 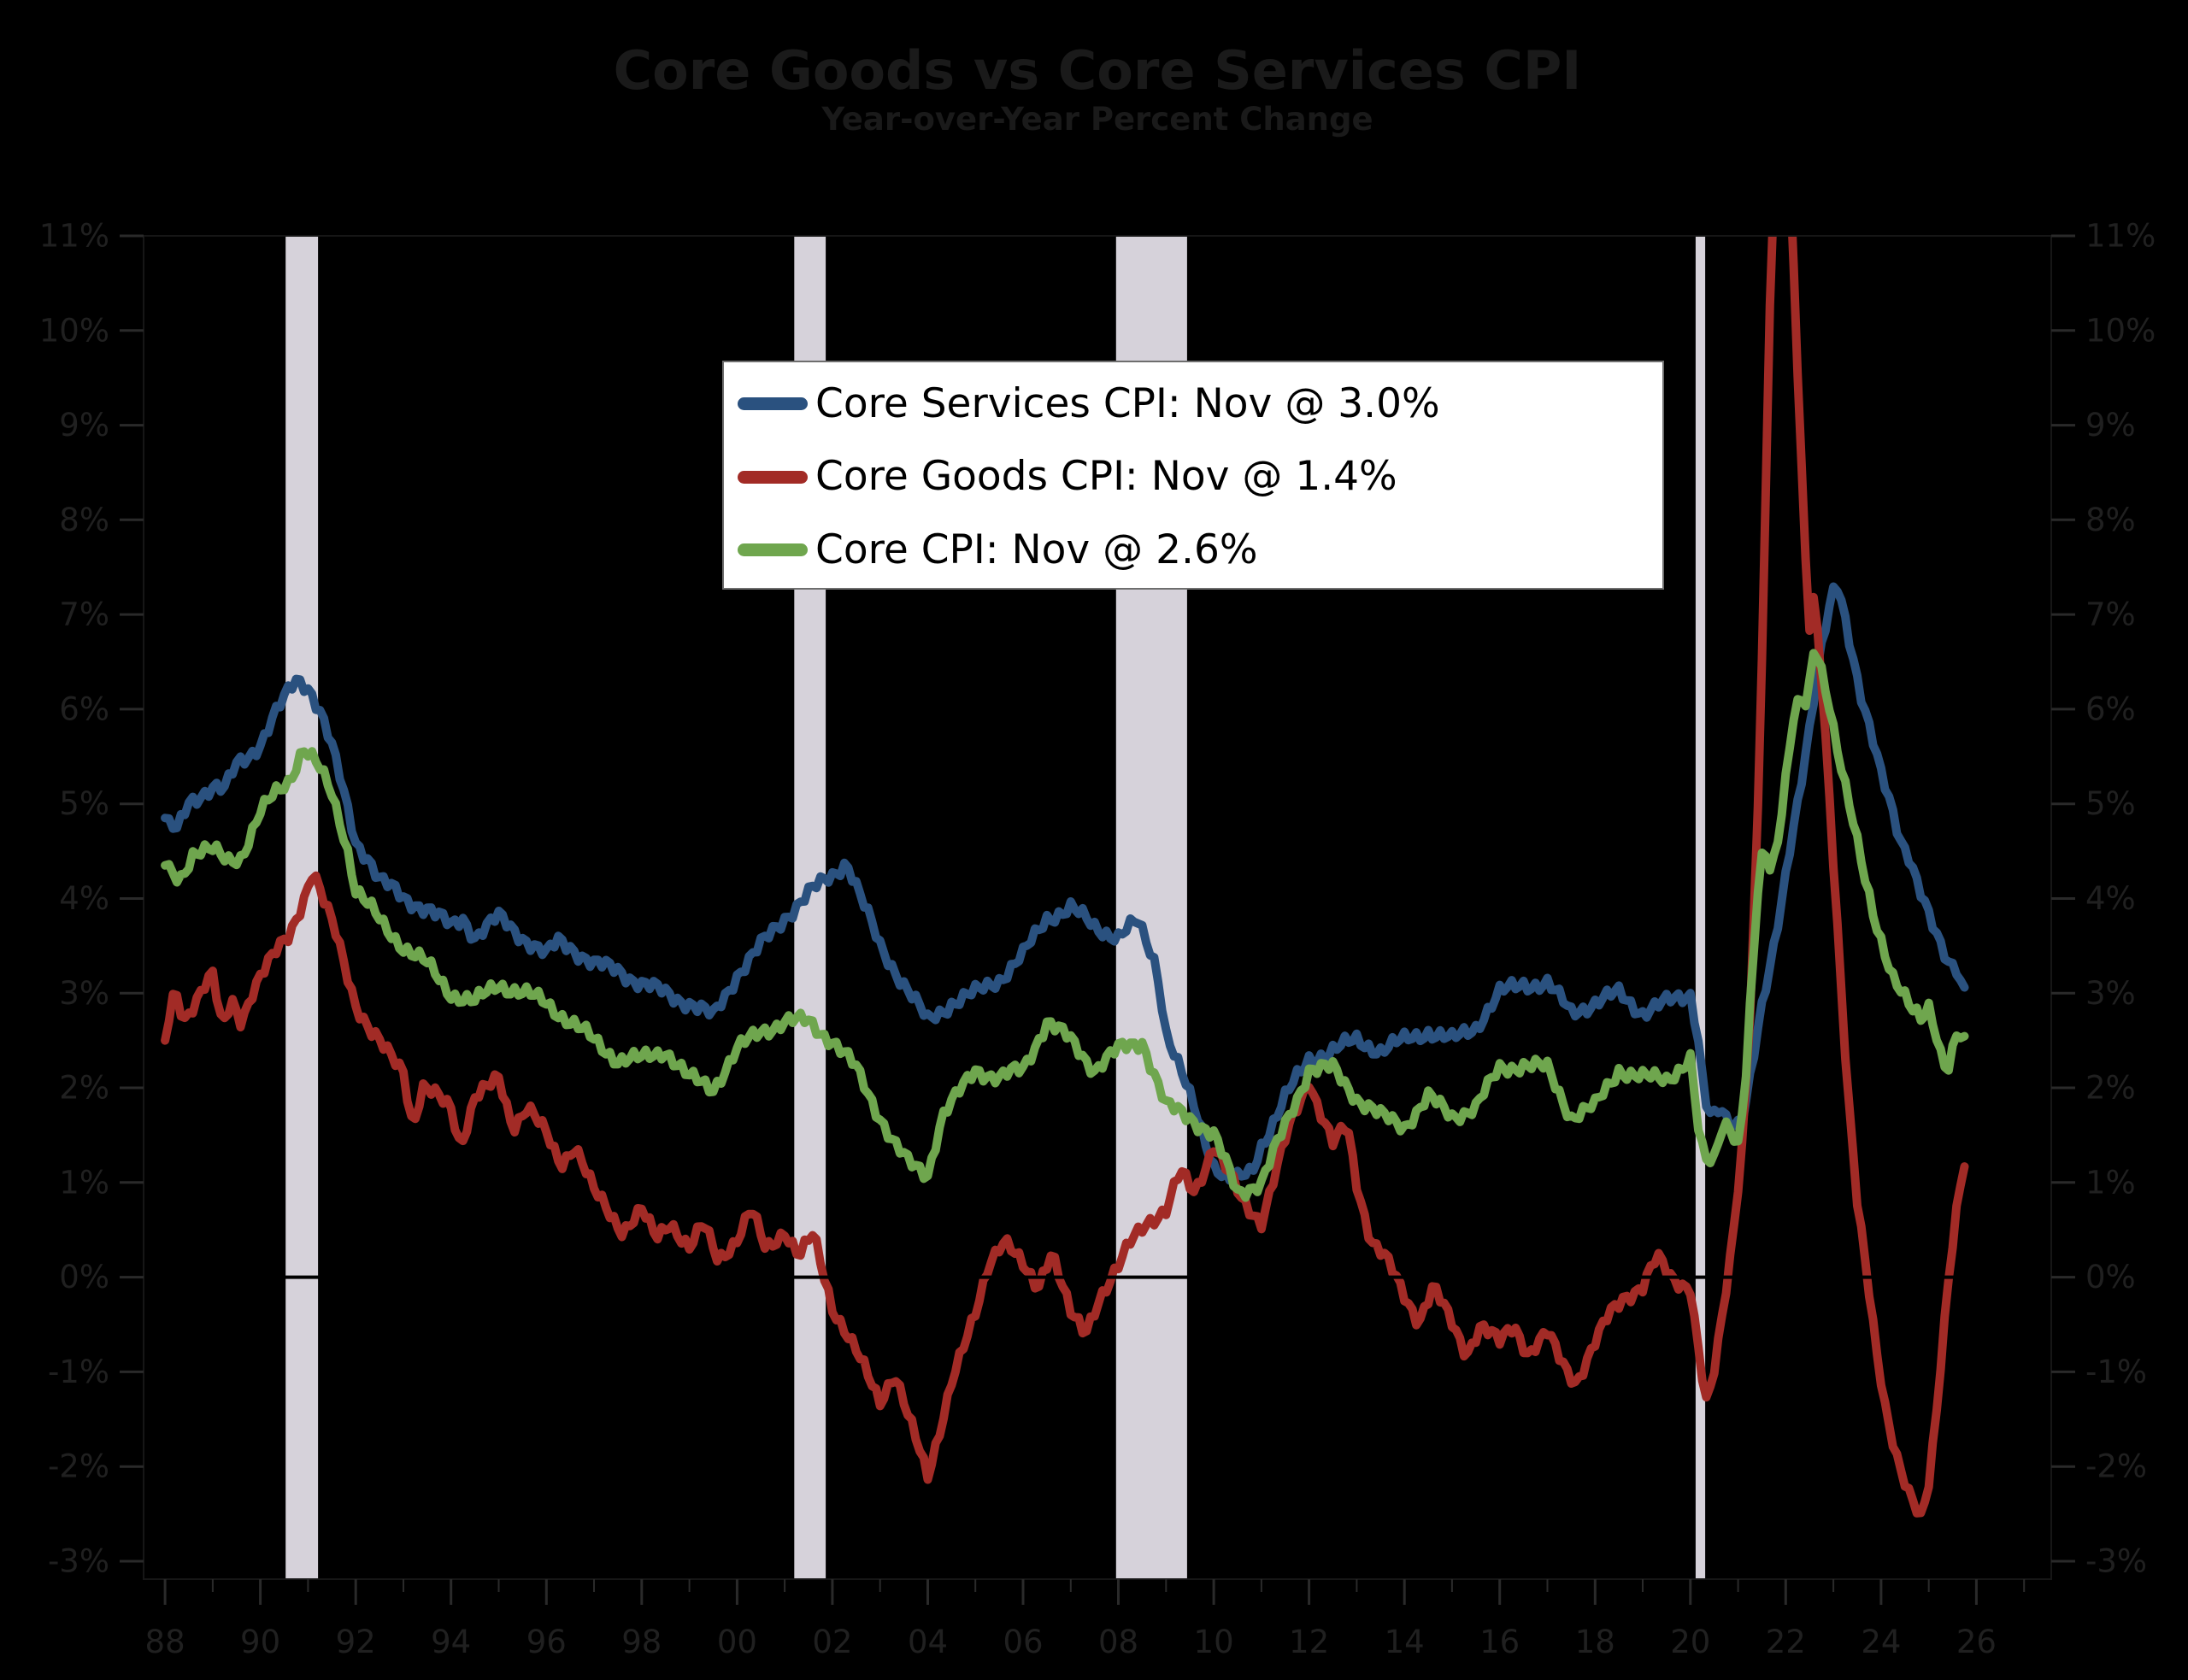 I want to click on y-axis-tick-label-right: 7%, so click(x=2110, y=614).